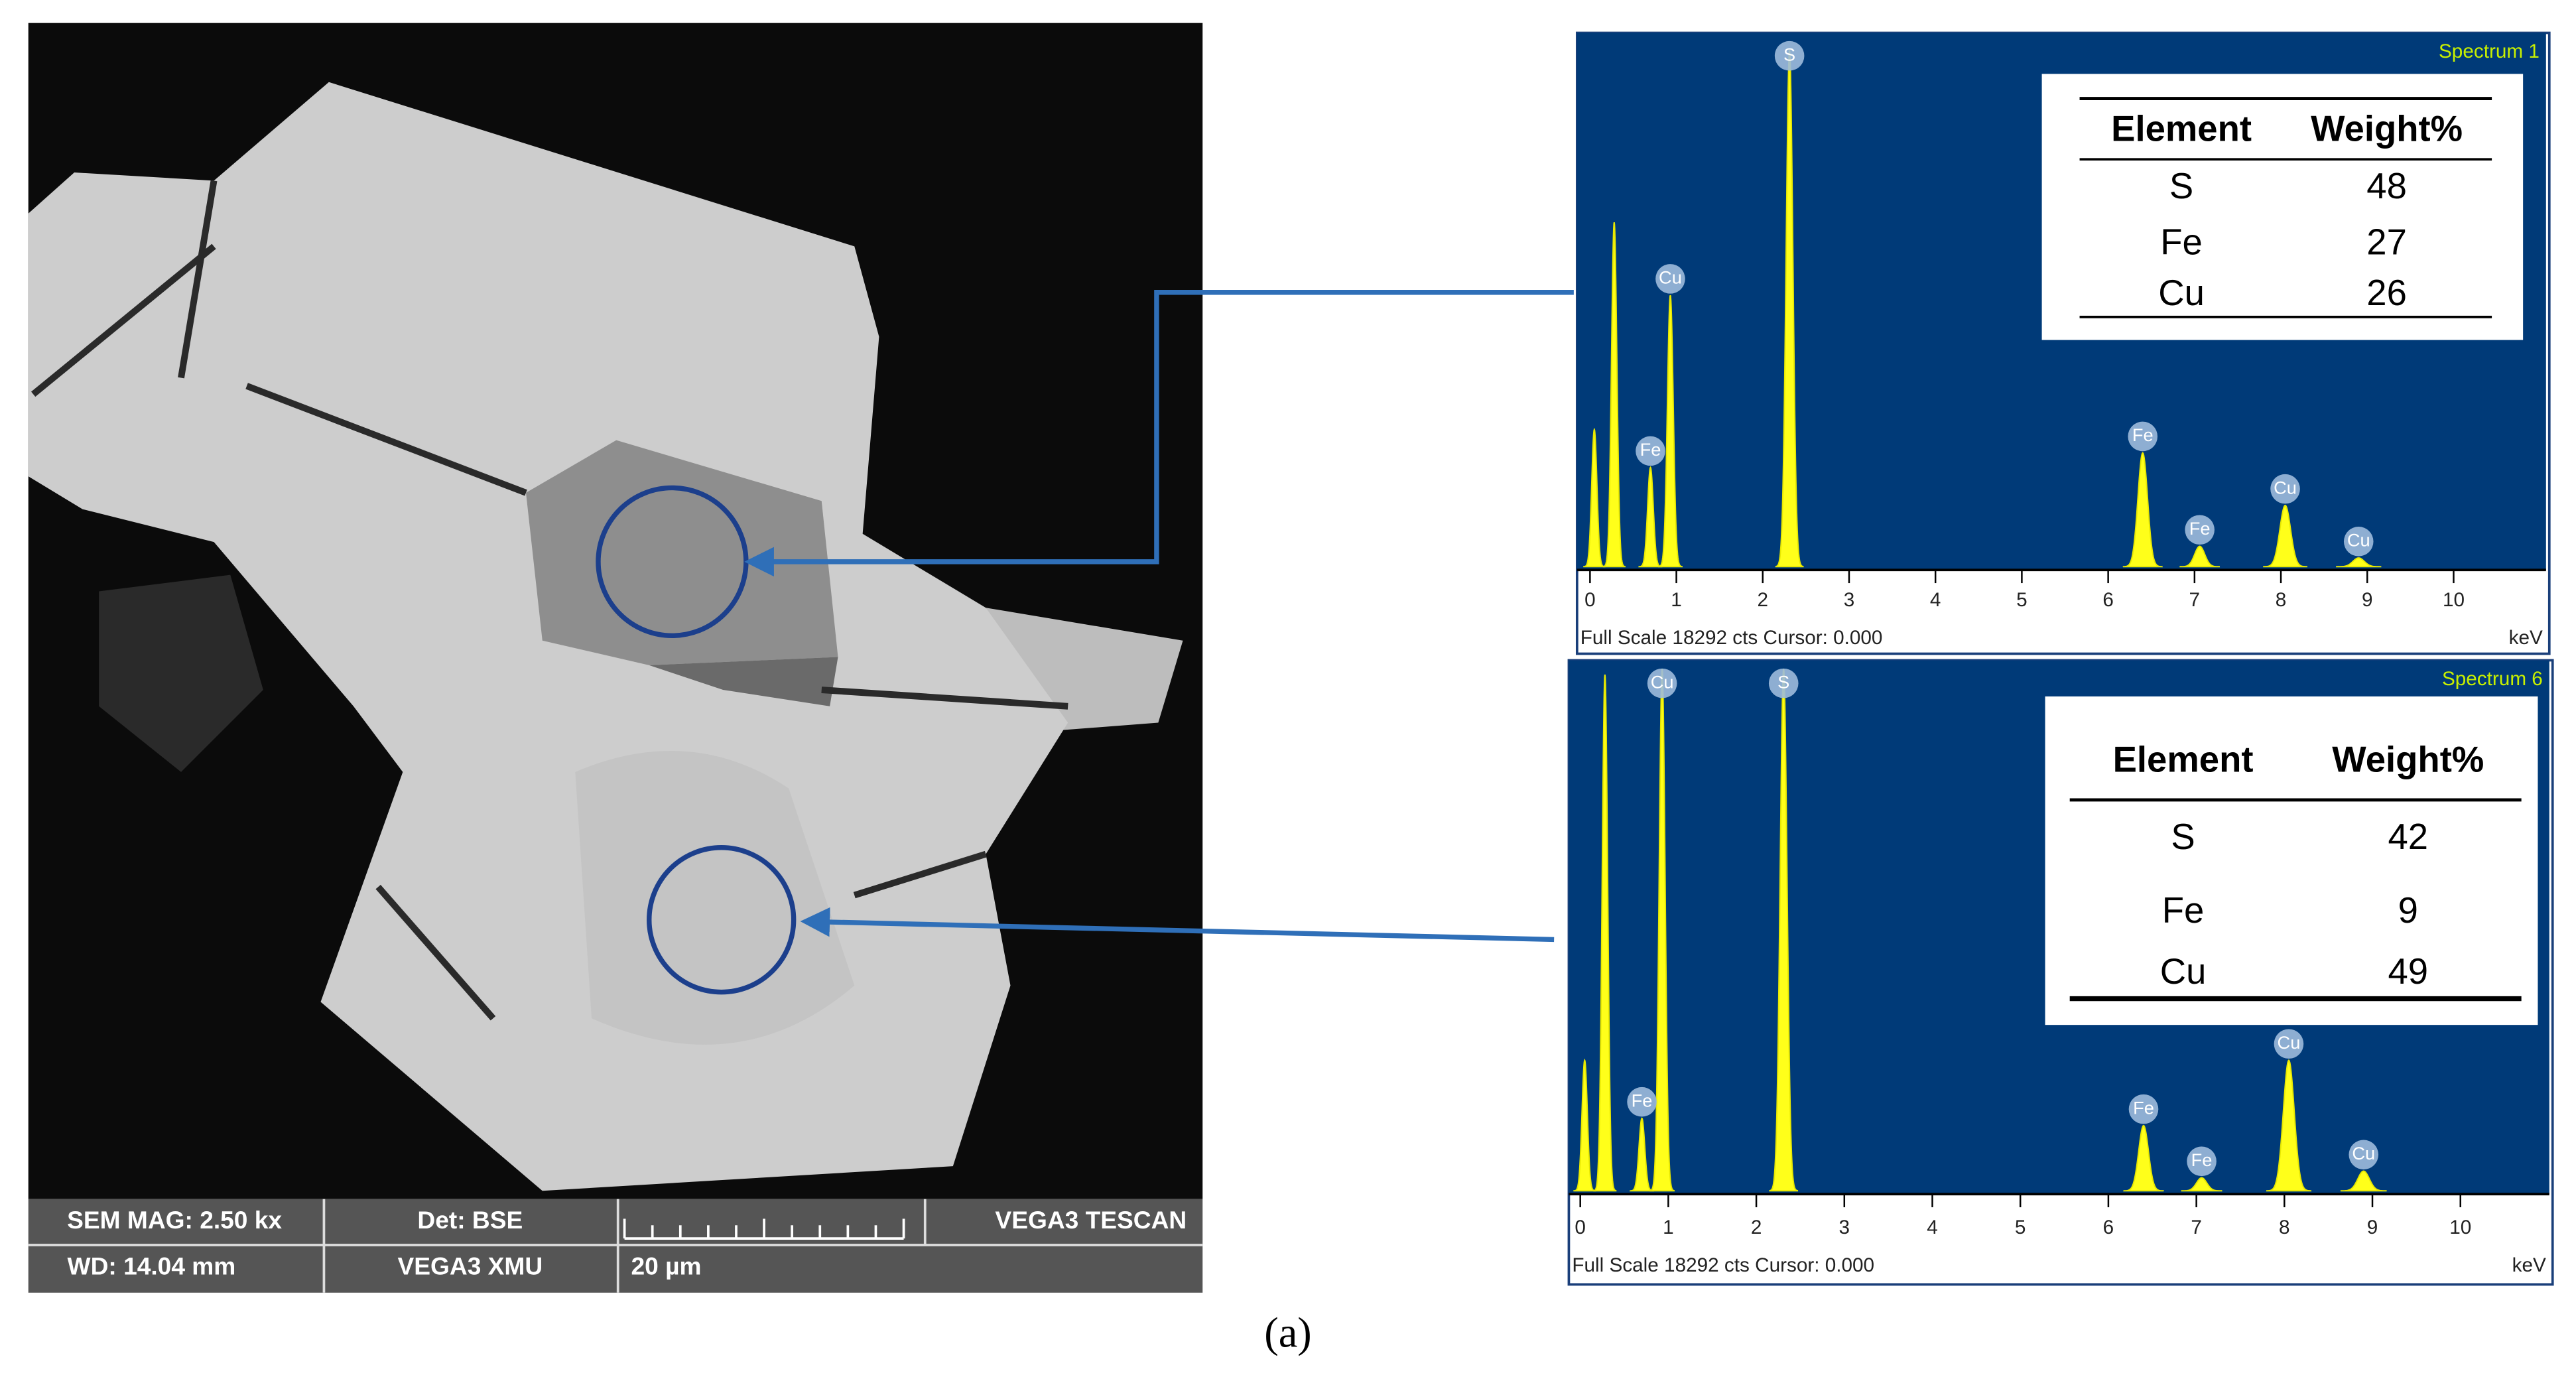 Image resolution: width=2576 pixels, height=1383 pixels. Describe the element at coordinates (2409, 837) in the screenshot. I see `table-cell: 42` at that location.